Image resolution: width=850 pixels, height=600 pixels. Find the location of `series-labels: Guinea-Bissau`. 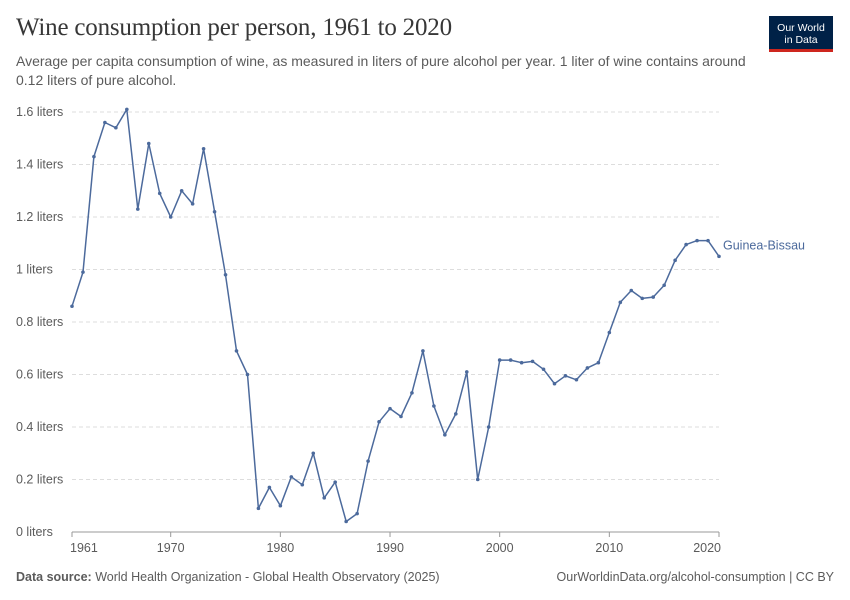

series-labels: Guinea-Bissau is located at coordinates (764, 245).